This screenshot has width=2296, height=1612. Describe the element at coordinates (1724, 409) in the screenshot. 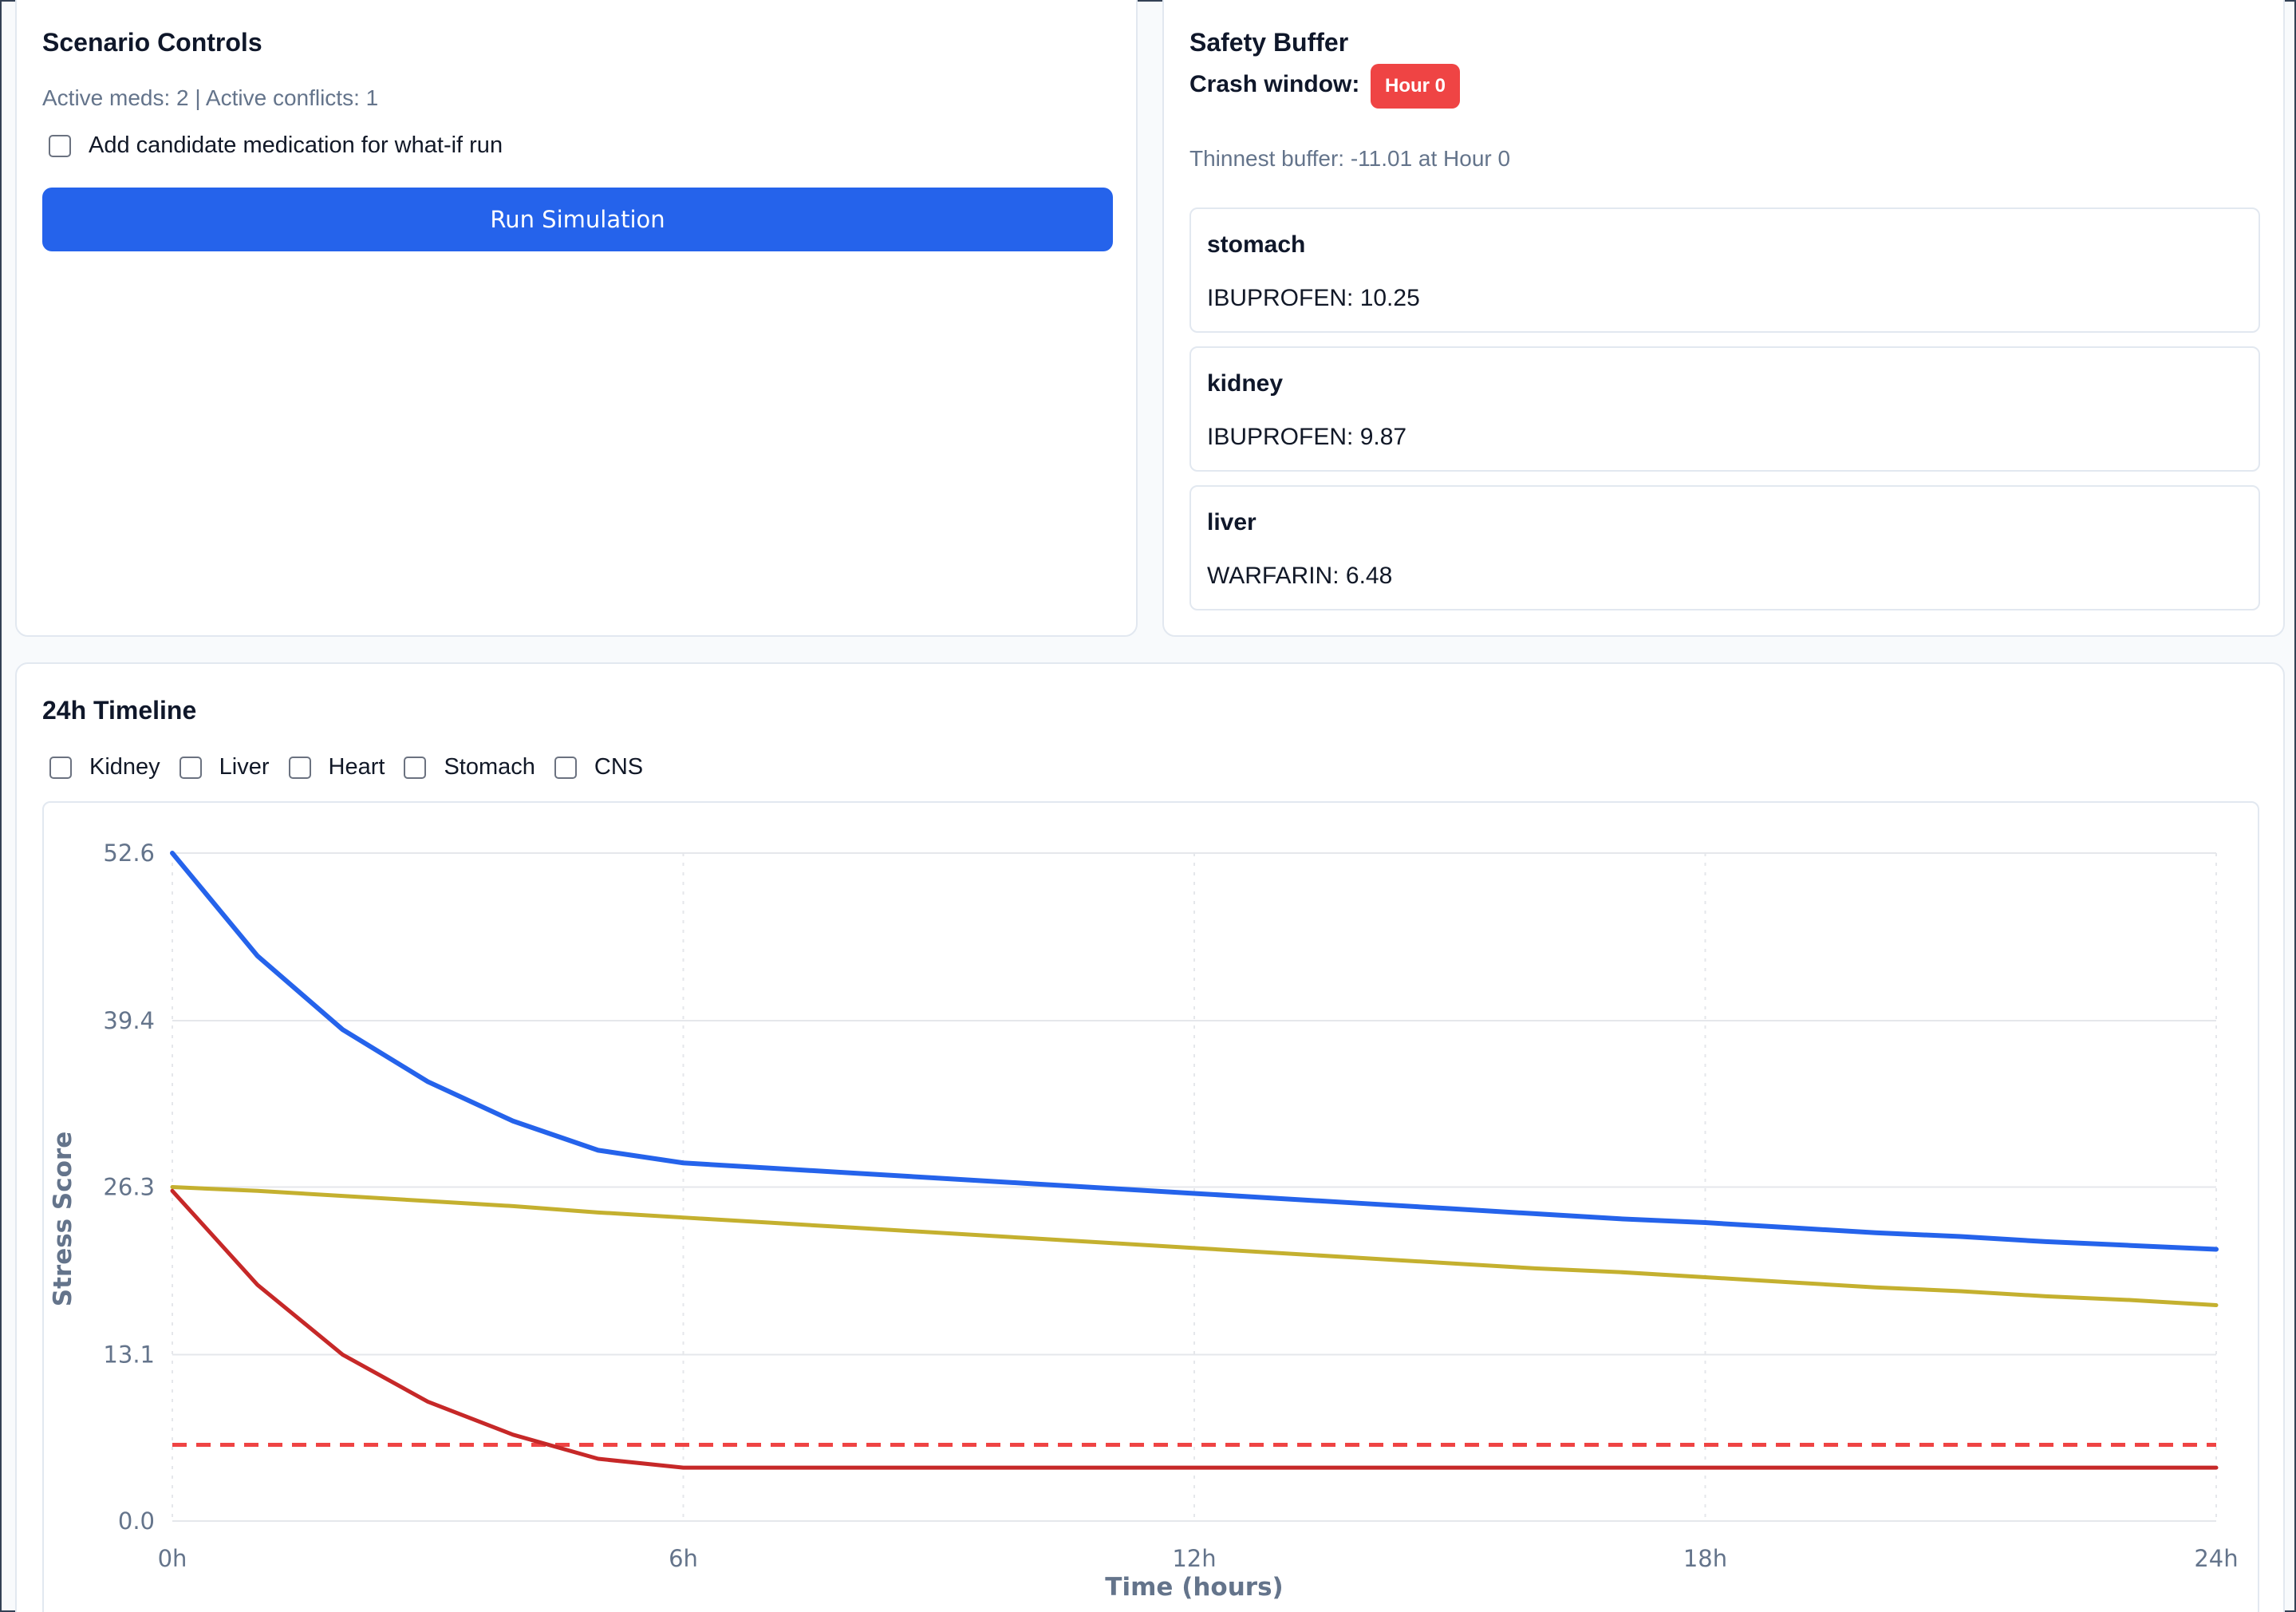

I see `organ-card-kidney: kidney IBUPROFEN: 9.87` at that location.